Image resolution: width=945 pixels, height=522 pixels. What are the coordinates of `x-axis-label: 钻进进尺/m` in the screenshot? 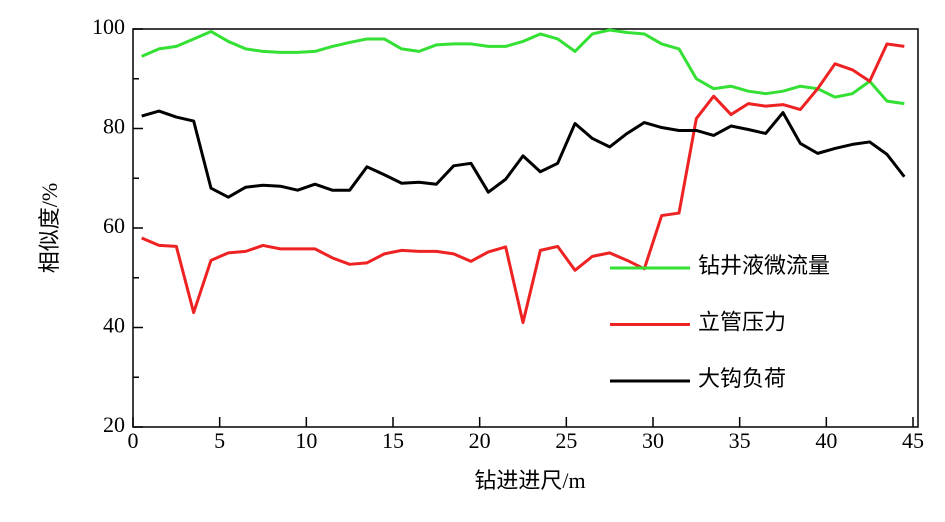 It's located at (529, 480).